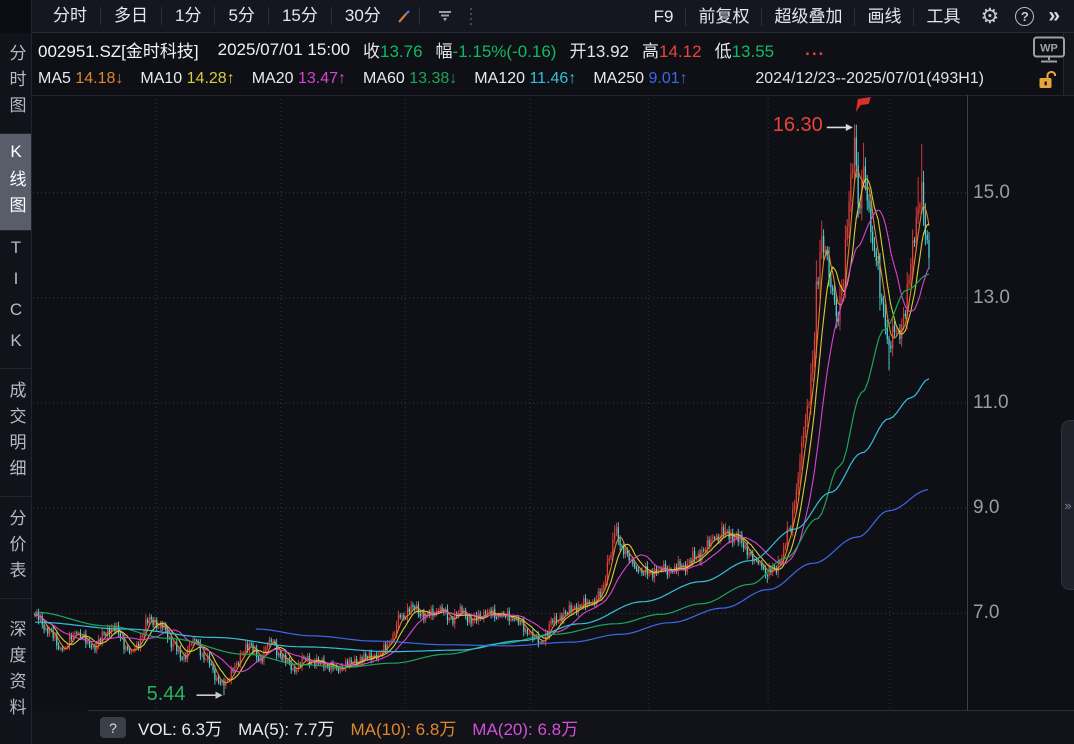 The height and width of the screenshot is (744, 1074). I want to click on toolbar-corner, so click(16, 16).